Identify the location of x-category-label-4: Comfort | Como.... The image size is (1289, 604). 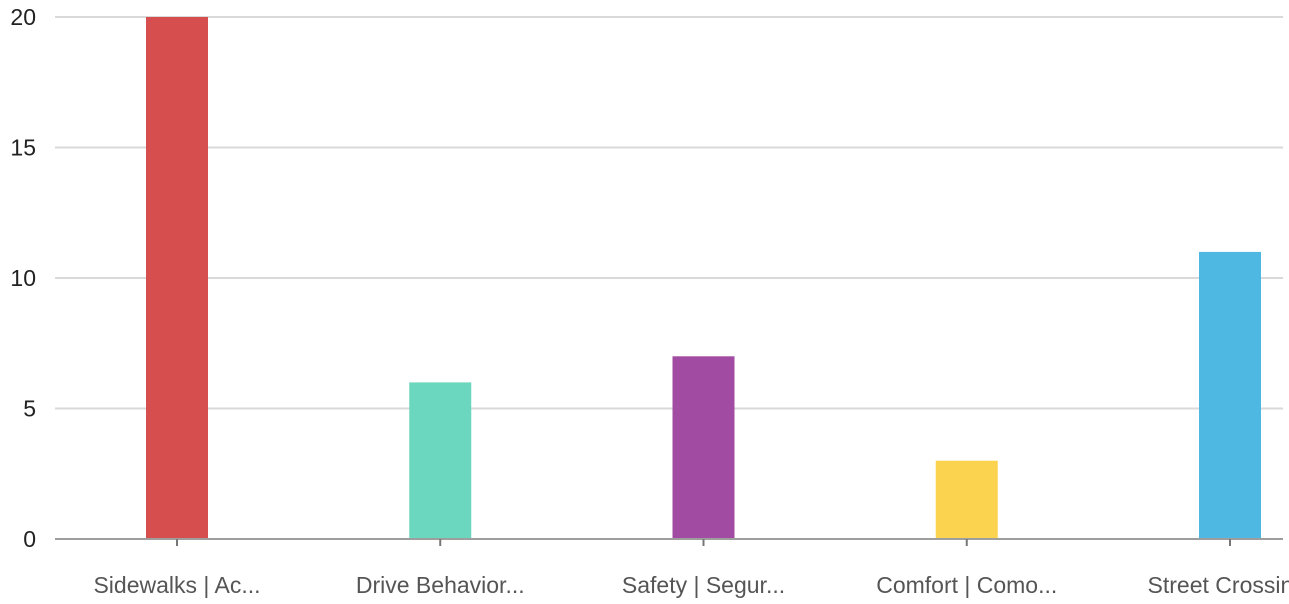
(966, 585).